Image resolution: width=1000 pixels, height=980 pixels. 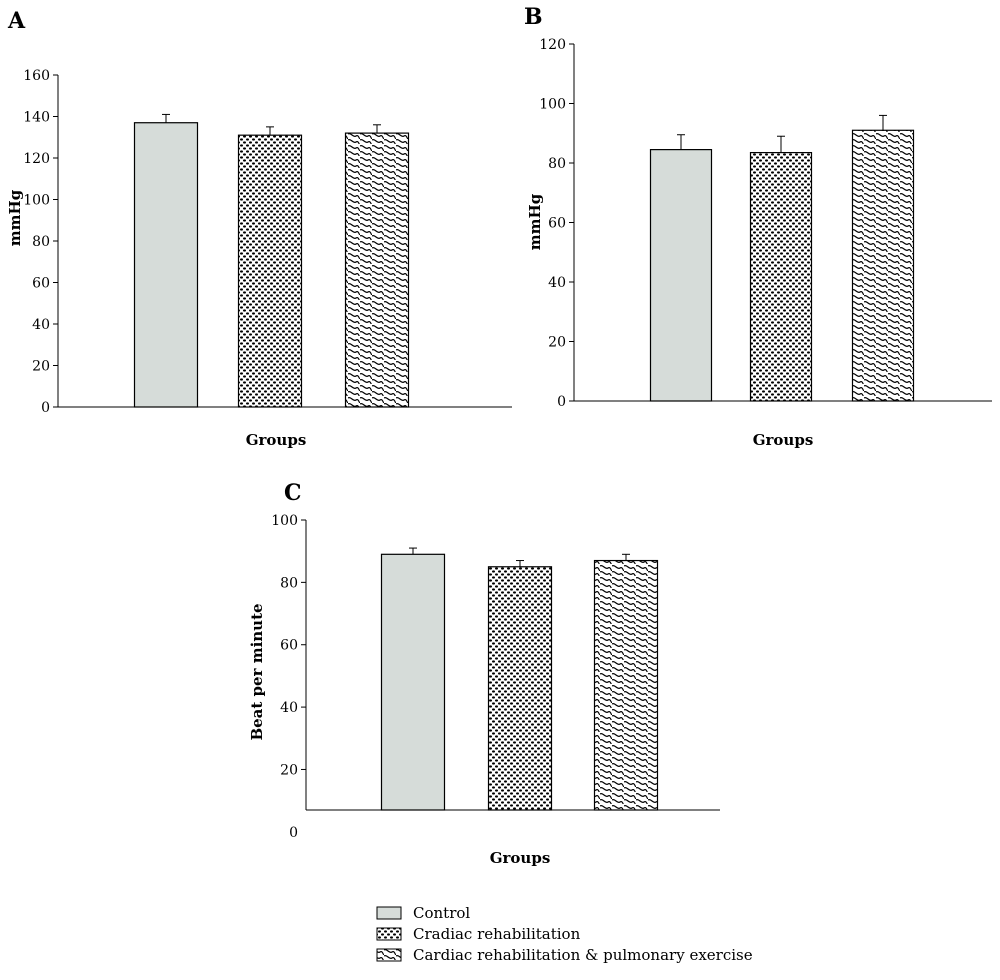 I want to click on y-tick-label-a: 140, so click(x=36, y=118).